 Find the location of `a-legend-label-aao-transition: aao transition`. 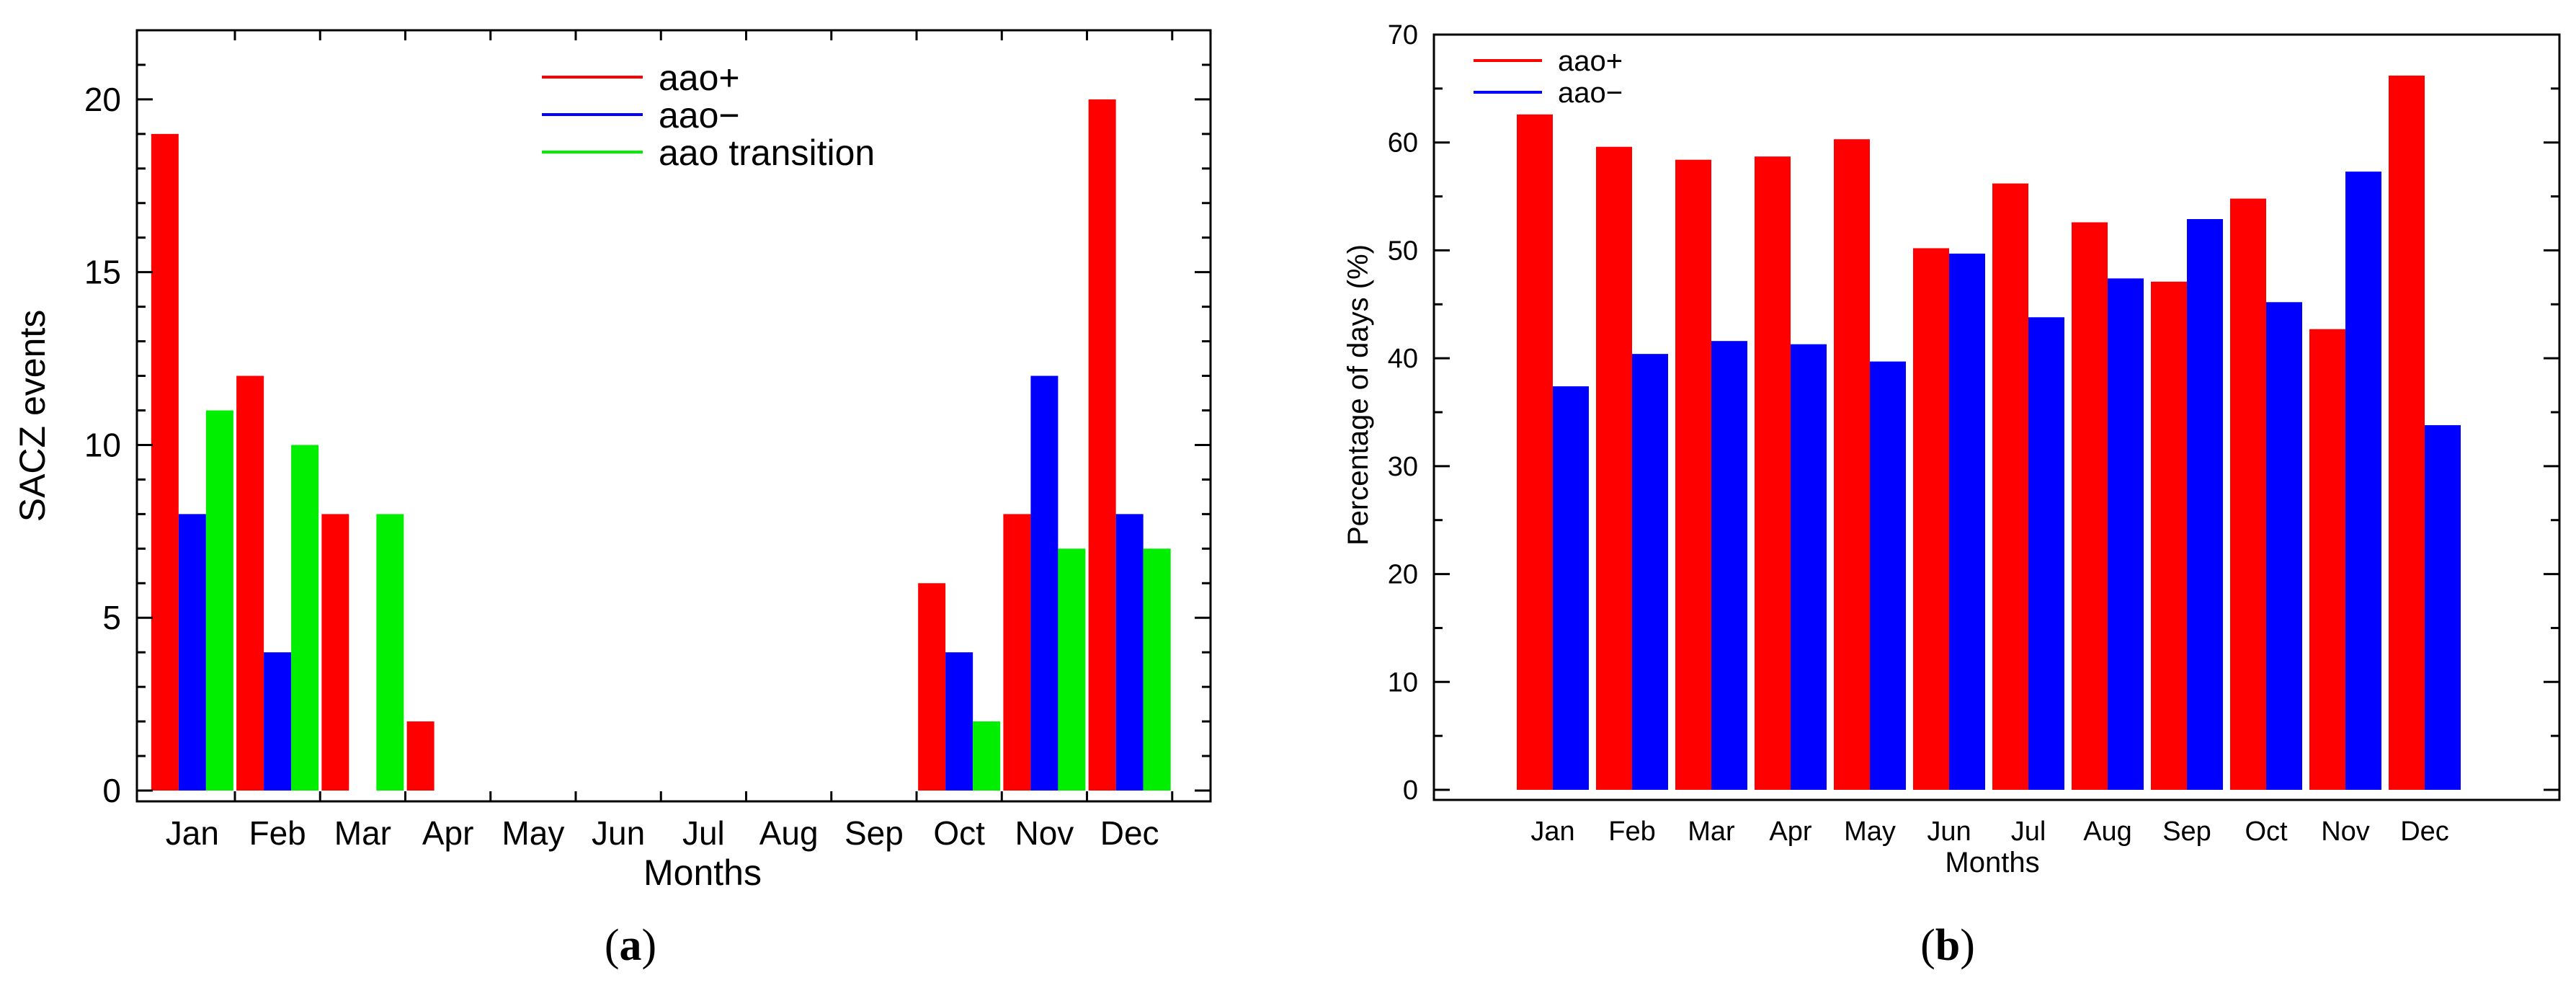

a-legend-label-aao-transition: aao transition is located at coordinates (767, 153).